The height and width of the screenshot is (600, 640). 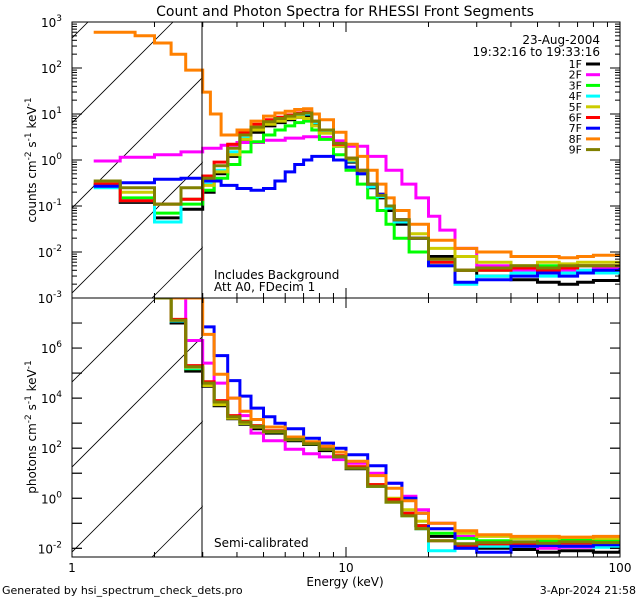 I want to click on y-tick-label: 10⁻², so click(x=50, y=548).